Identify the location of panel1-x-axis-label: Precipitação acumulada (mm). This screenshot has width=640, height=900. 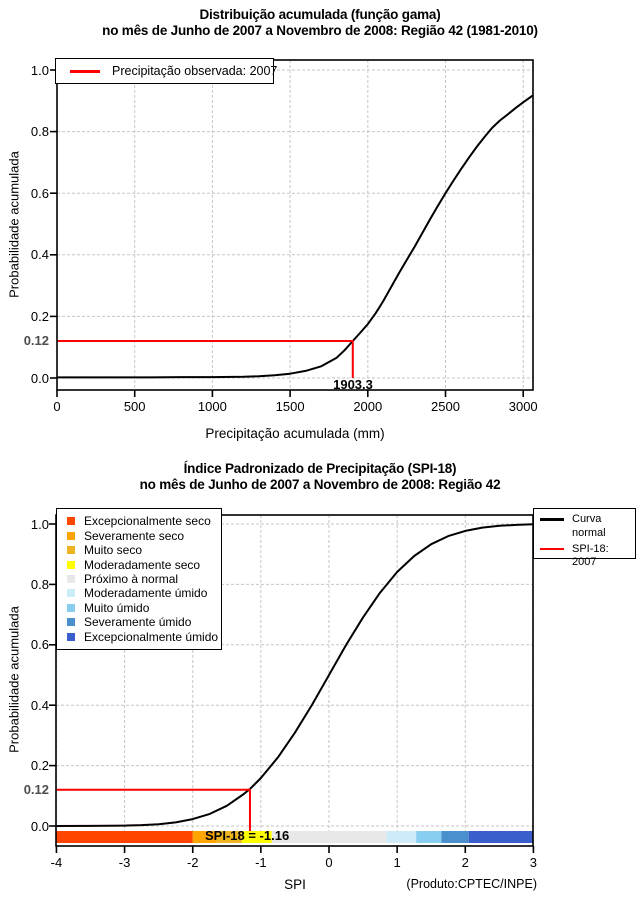
(295, 433).